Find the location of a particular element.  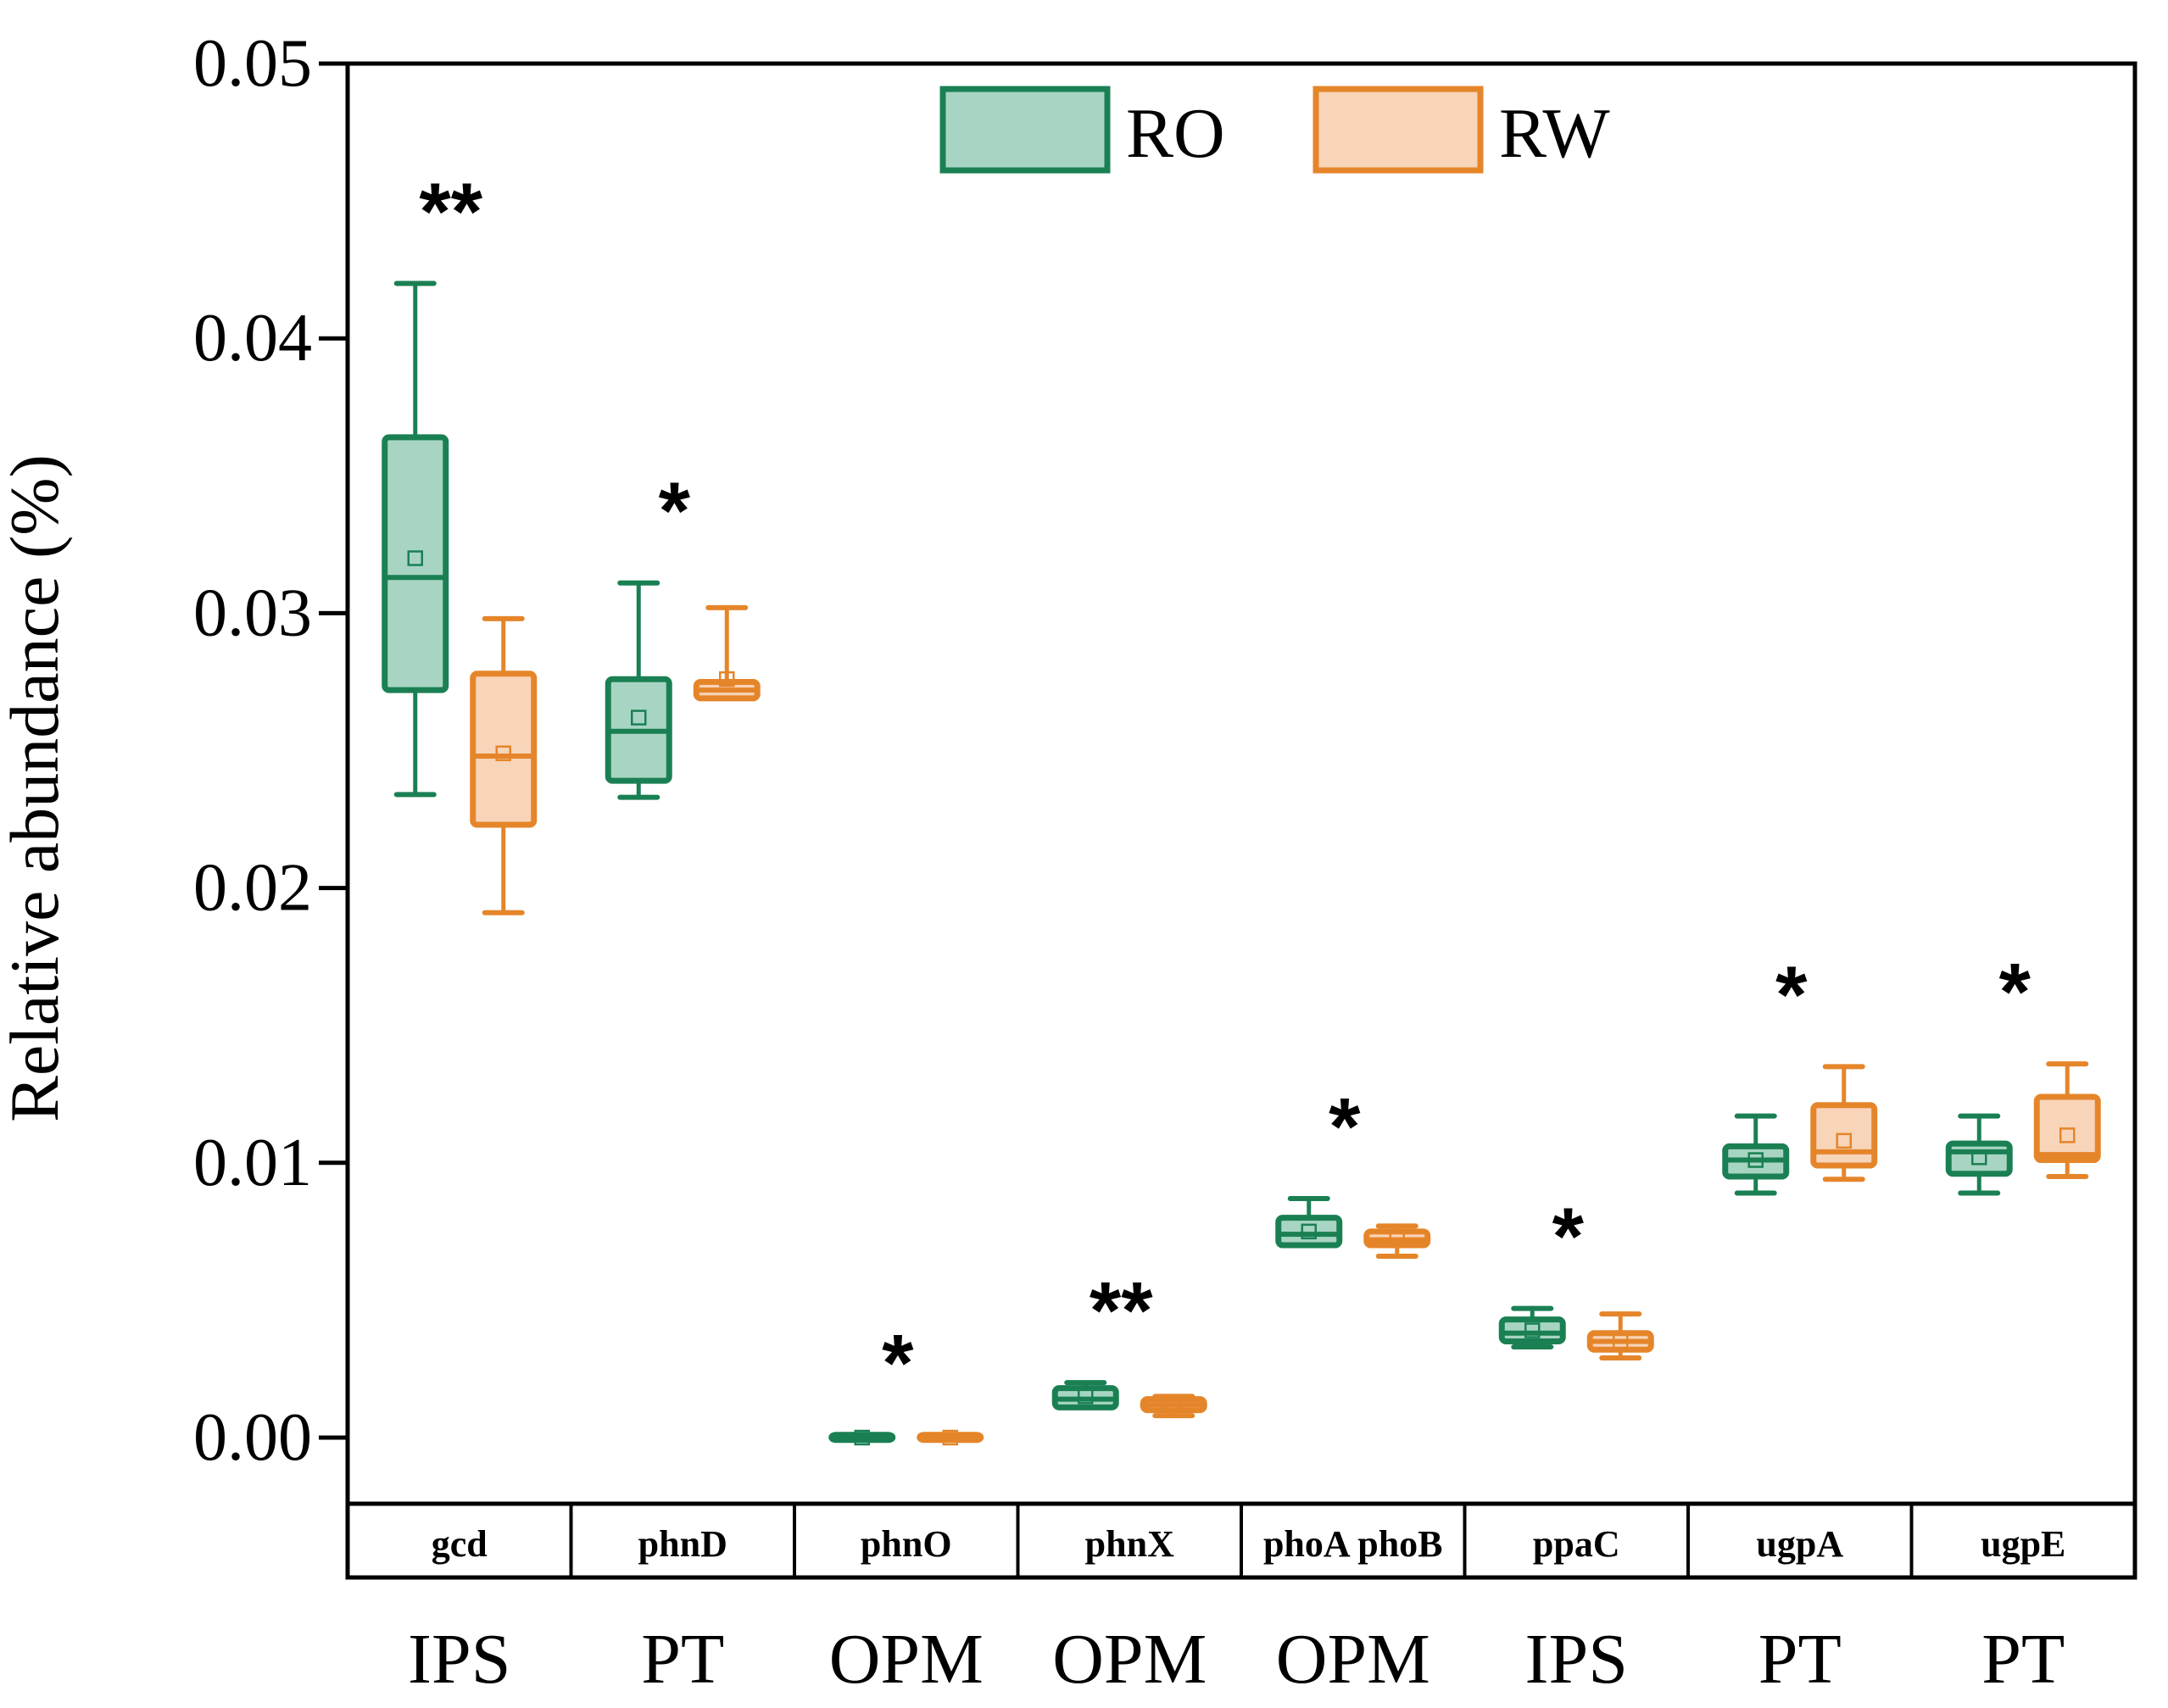

box-RO-phnO is located at coordinates (862, 1437).